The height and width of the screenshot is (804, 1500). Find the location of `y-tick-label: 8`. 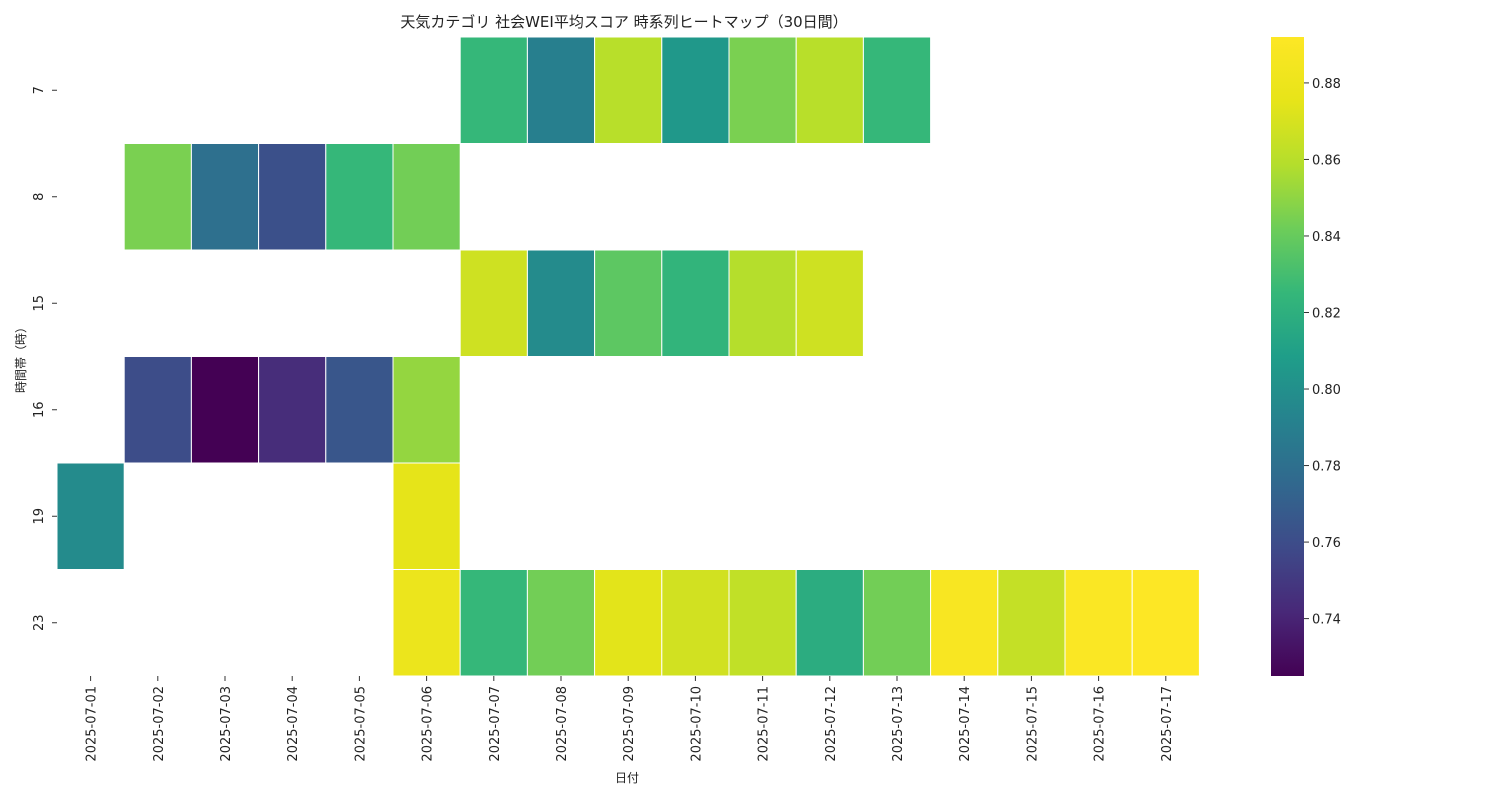

y-tick-label: 8 is located at coordinates (39, 197).